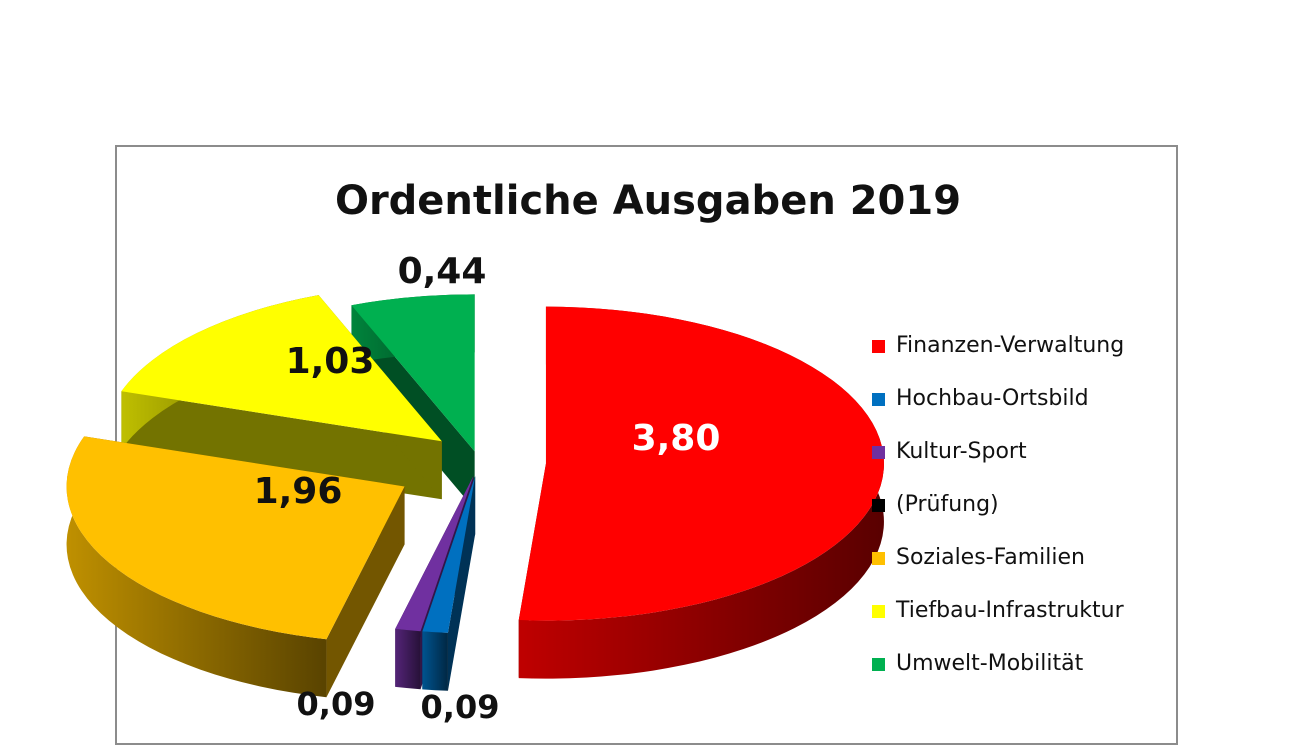 The height and width of the screenshot is (745, 1296). I want to click on legend-label: Finanzen-Verwaltung, so click(1010, 345).